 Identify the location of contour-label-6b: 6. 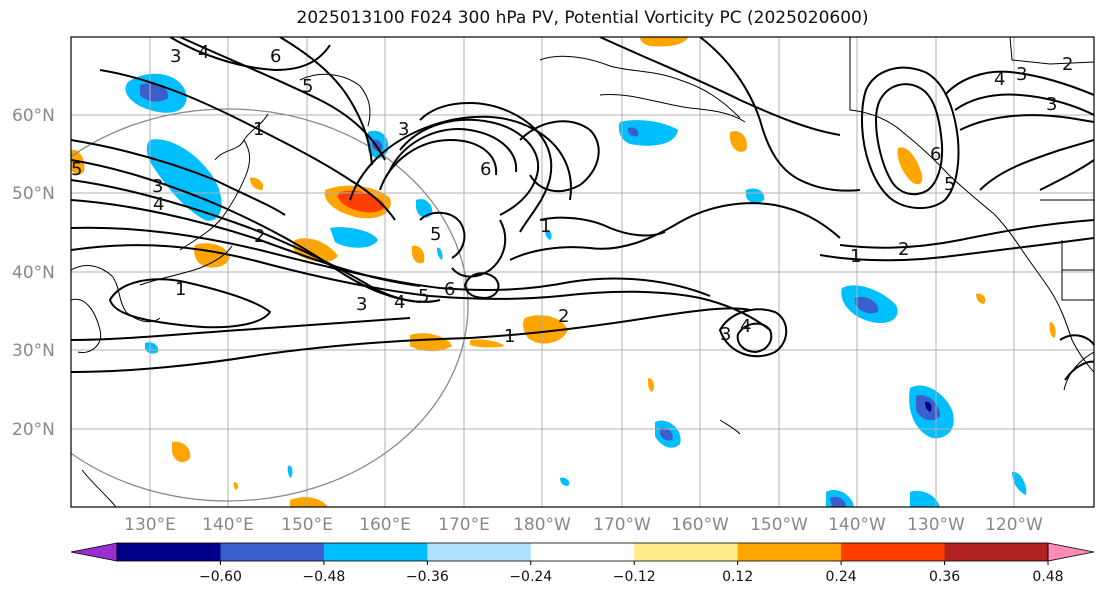
(449, 289).